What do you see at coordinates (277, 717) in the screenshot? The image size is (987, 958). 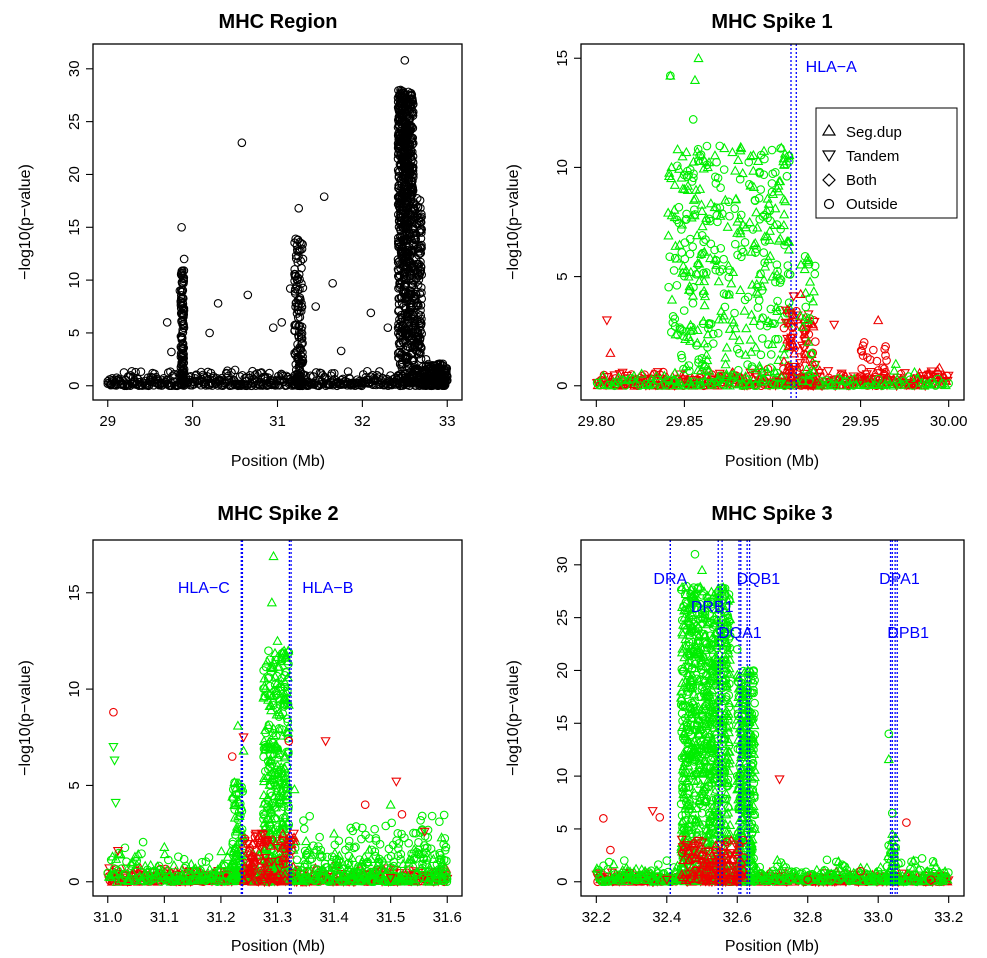 I see `data-points` at bounding box center [277, 717].